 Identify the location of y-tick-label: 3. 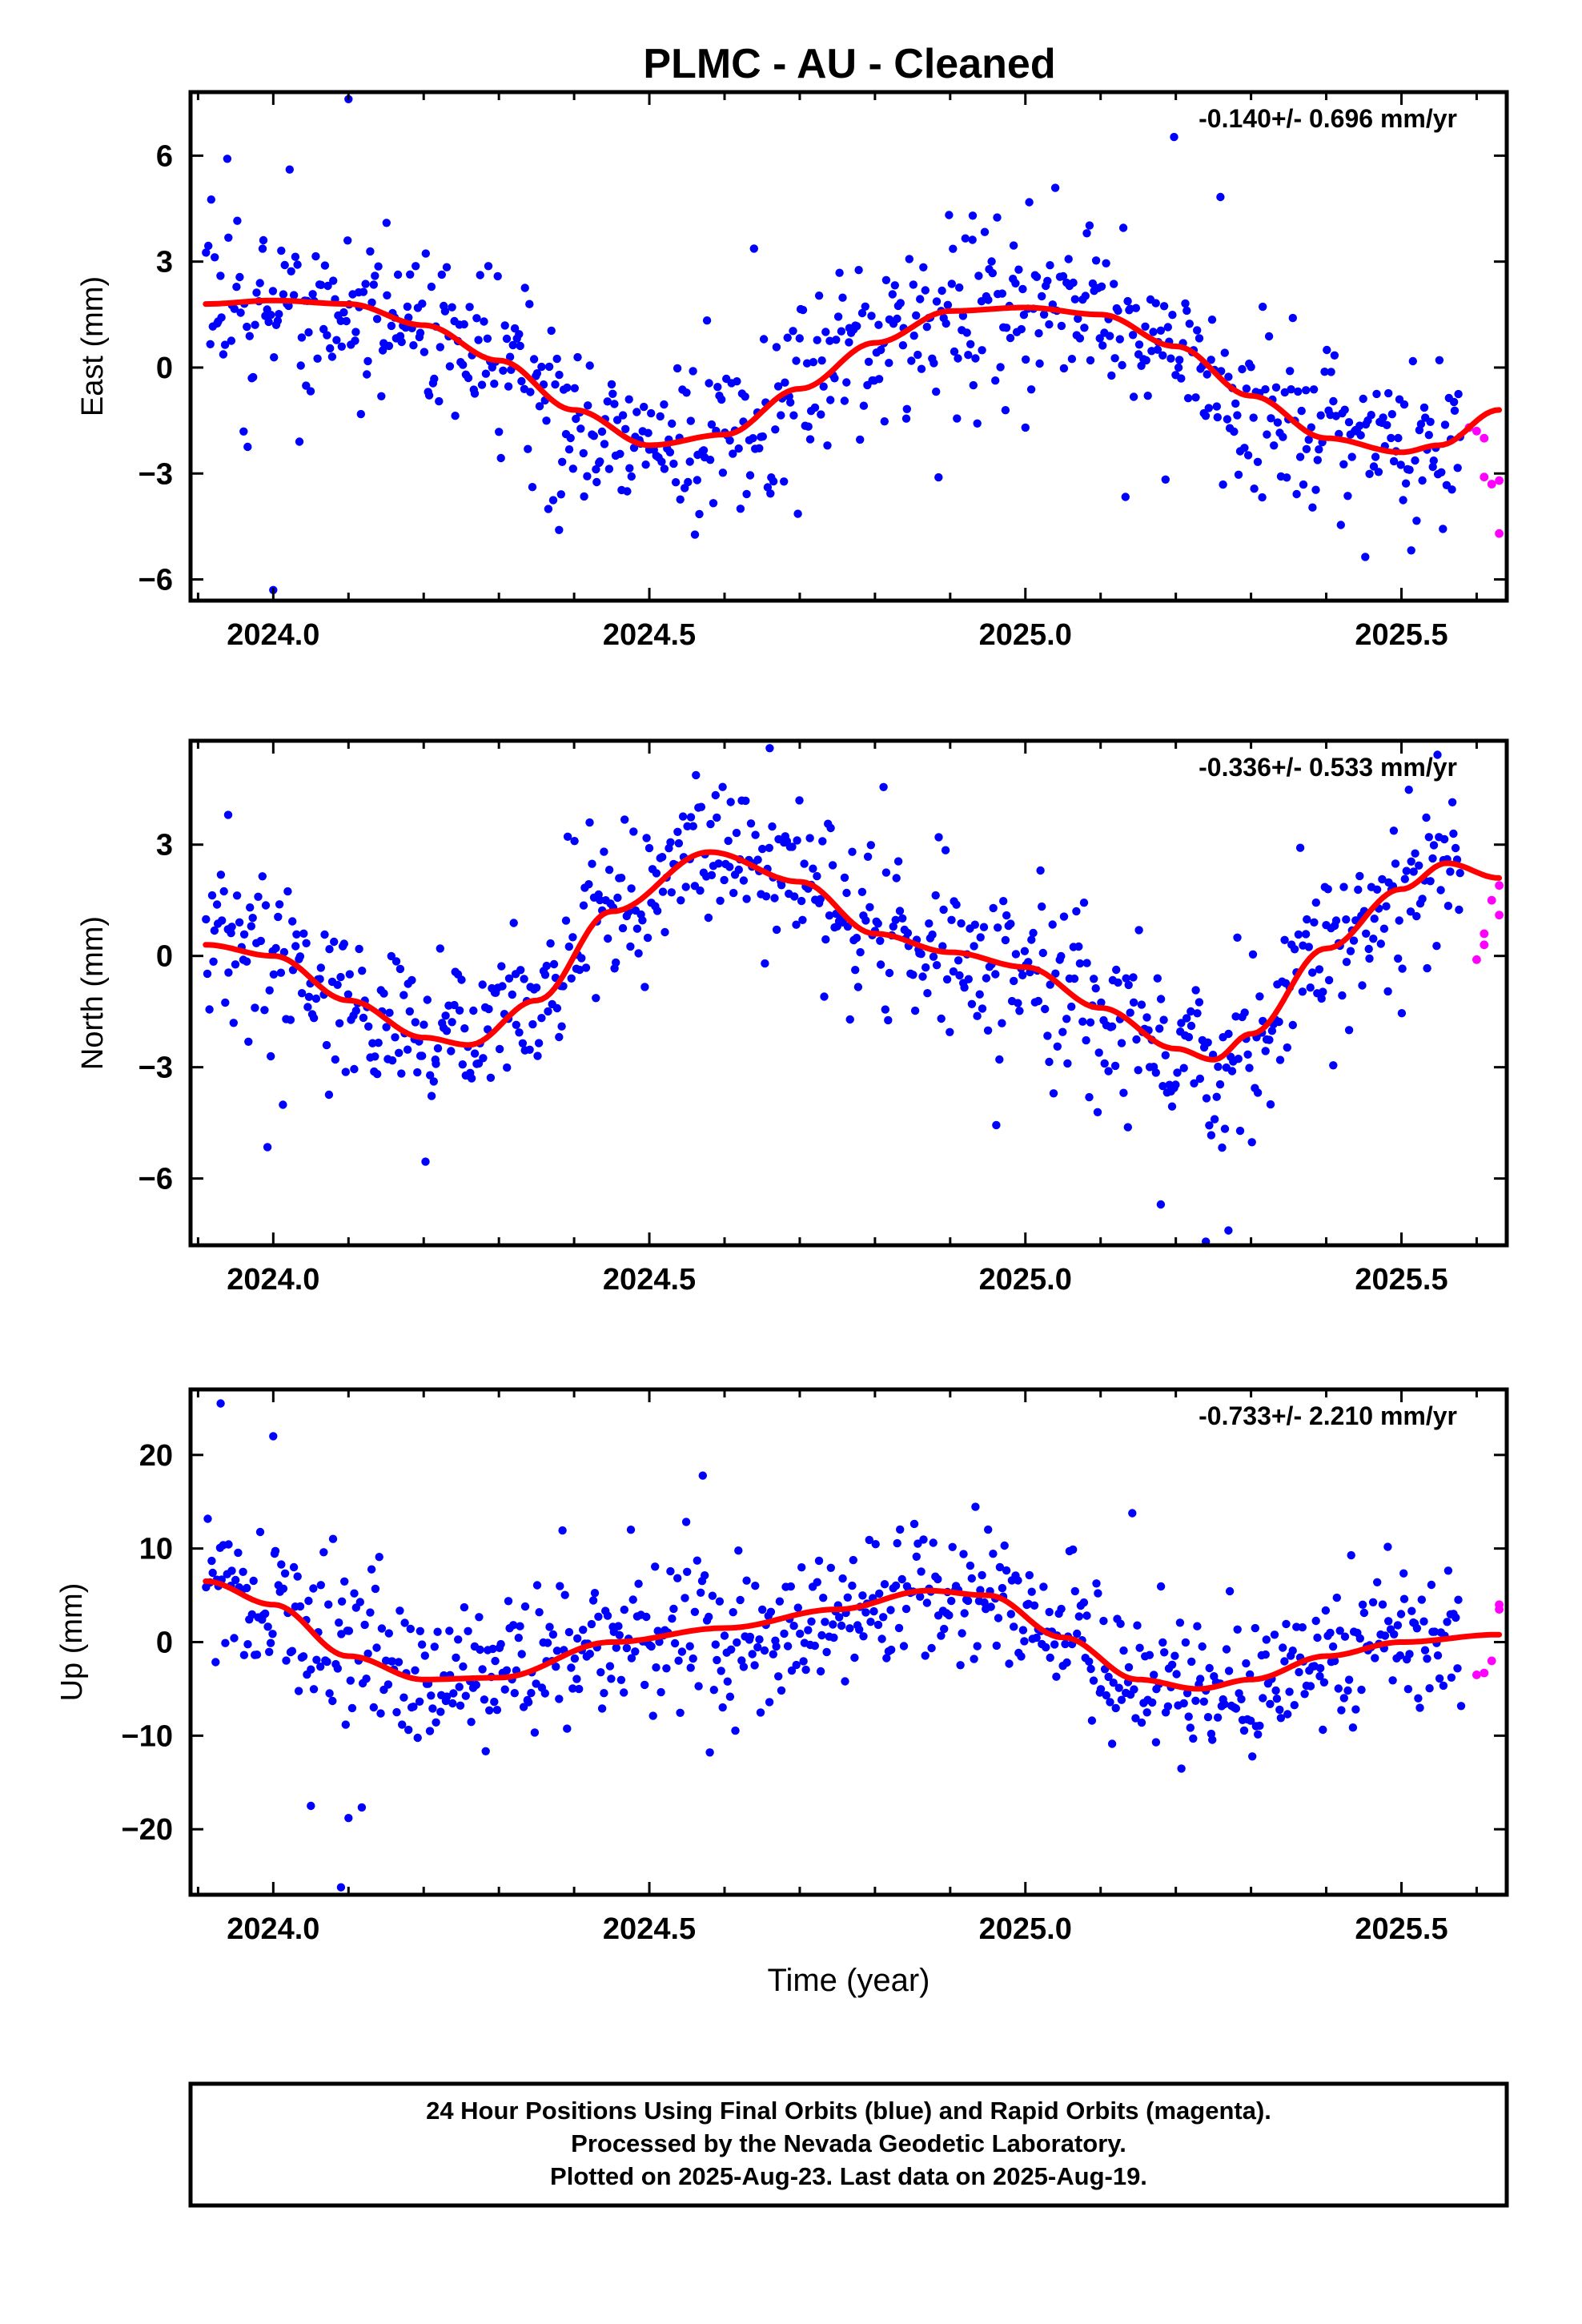
(164, 262).